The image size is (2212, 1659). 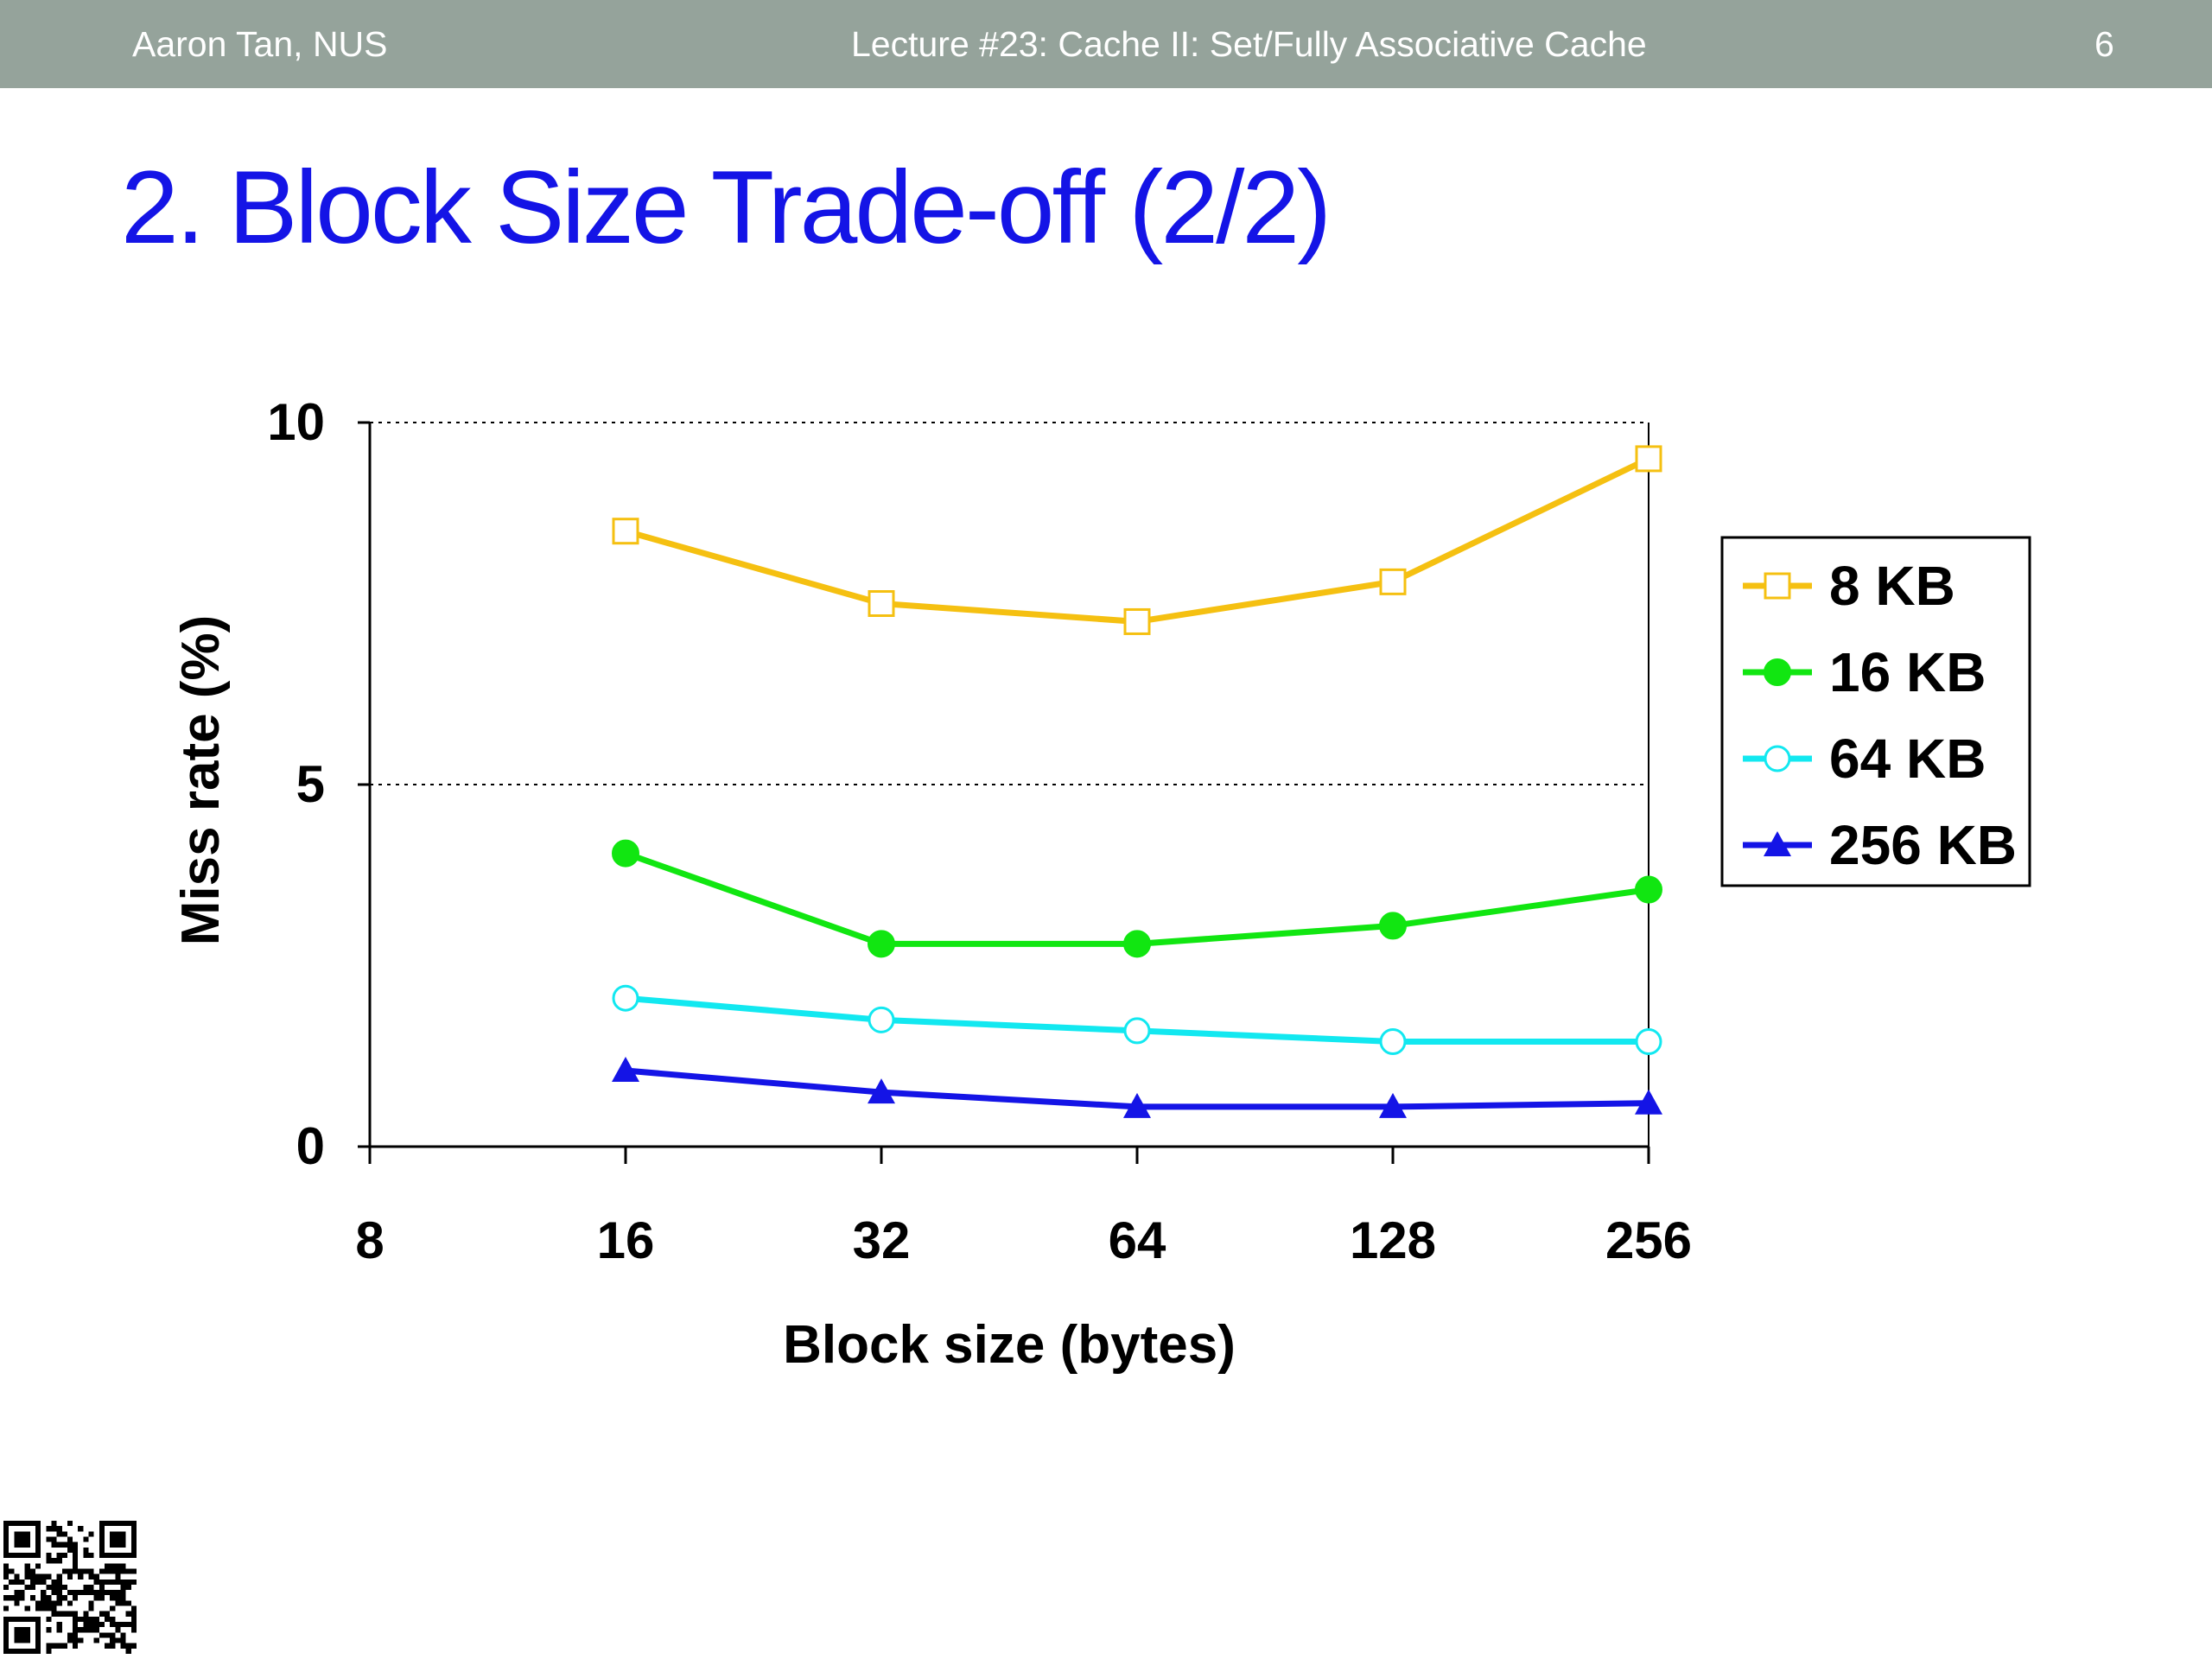 I want to click on x-tick-label: 8, so click(x=369, y=1240).